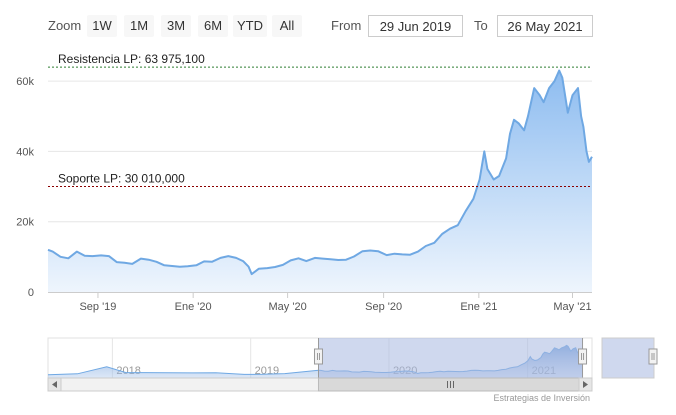 This screenshot has width=676, height=415. I want to click on zoom-label: Zoom, so click(65, 25).